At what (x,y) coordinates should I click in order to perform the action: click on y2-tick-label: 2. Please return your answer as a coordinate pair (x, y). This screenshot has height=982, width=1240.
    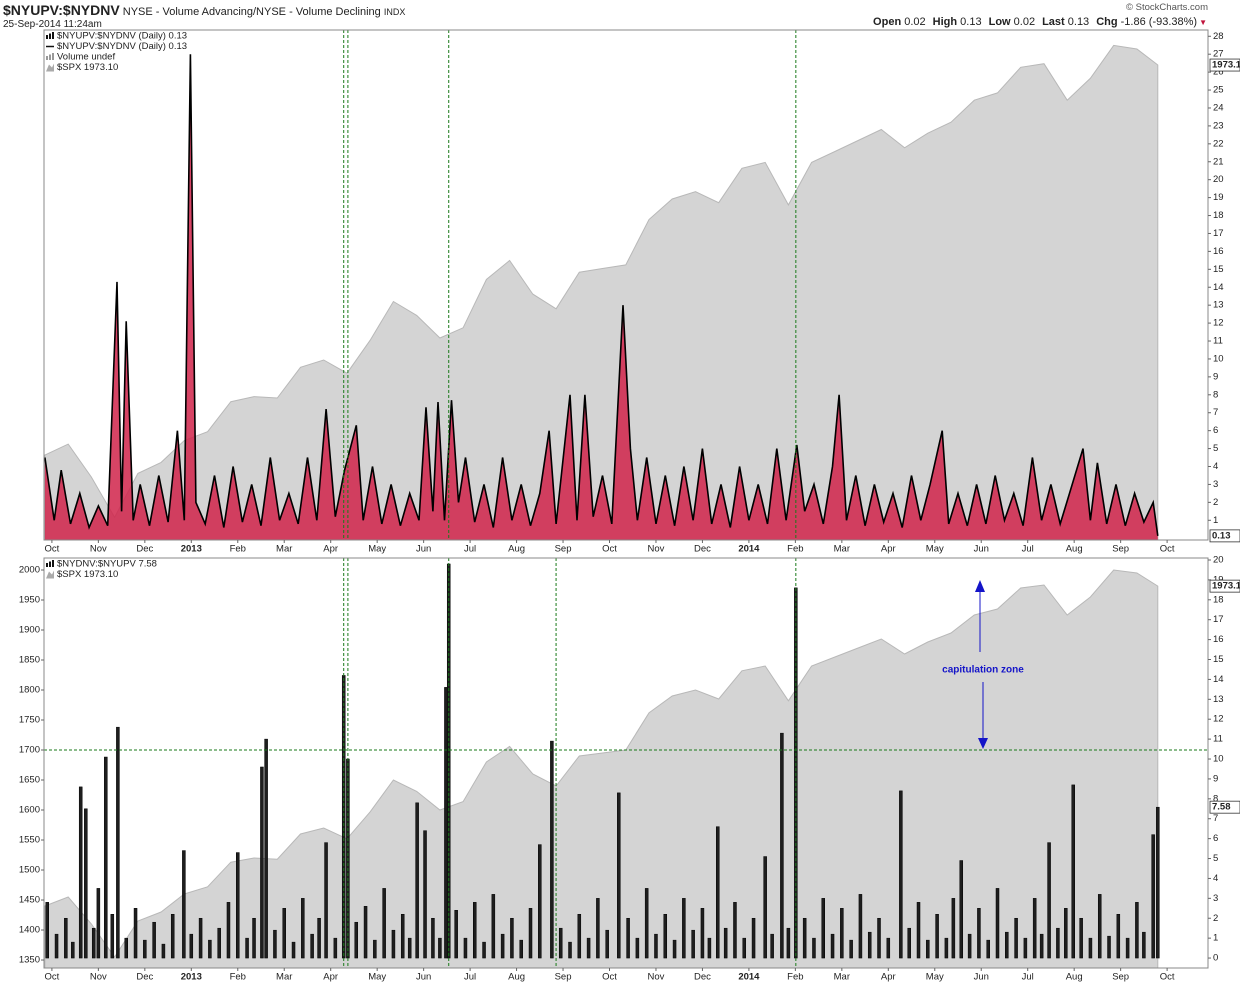
    Looking at the image, I should click on (1215, 918).